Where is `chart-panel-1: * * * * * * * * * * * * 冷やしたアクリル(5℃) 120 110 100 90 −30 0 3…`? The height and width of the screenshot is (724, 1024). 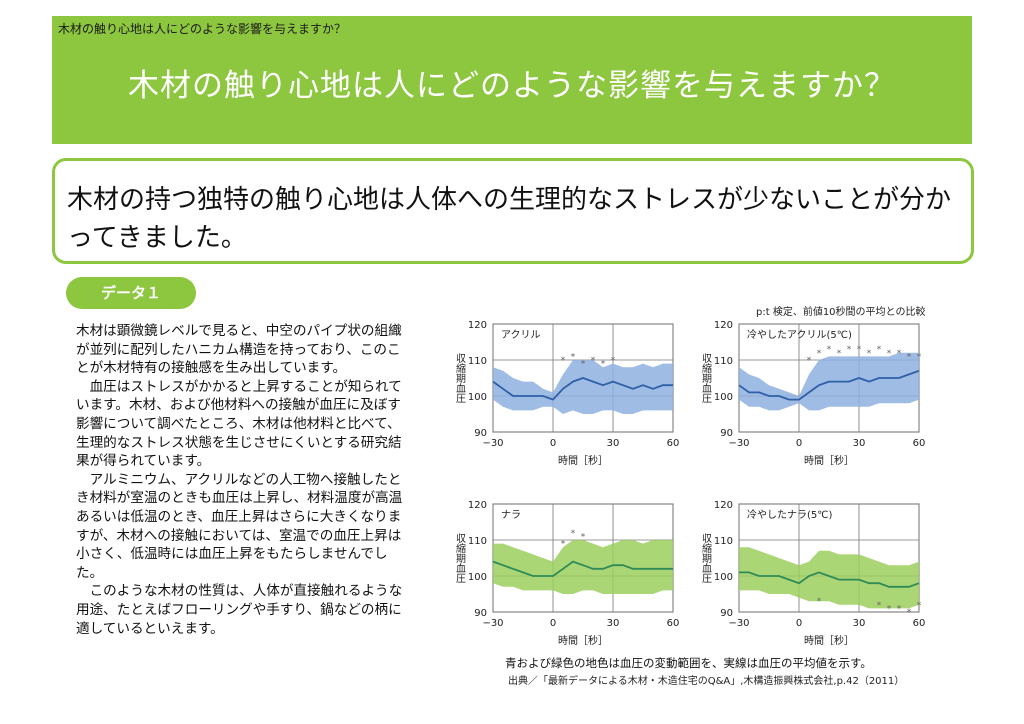 chart-panel-1: * * * * * * * * * * * * 冷やしたアクリル(5℃) 120 110 100 90 −30 0 3… is located at coordinates (808, 386).